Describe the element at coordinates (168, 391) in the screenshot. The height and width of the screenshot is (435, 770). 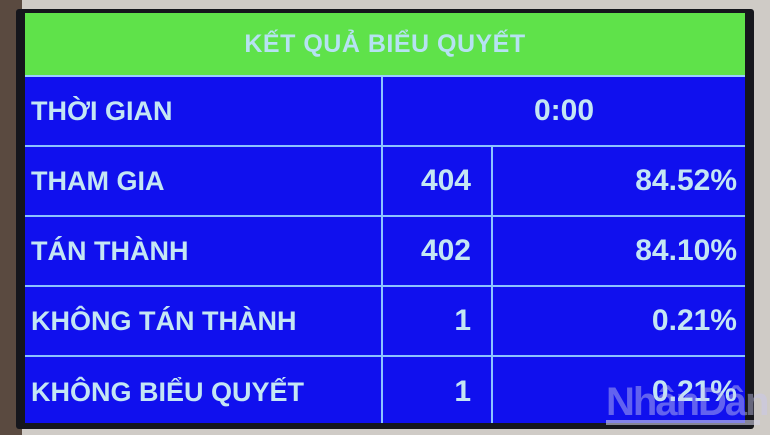
I see `row-label: KHÔNG BIỂU QUYẾT` at that location.